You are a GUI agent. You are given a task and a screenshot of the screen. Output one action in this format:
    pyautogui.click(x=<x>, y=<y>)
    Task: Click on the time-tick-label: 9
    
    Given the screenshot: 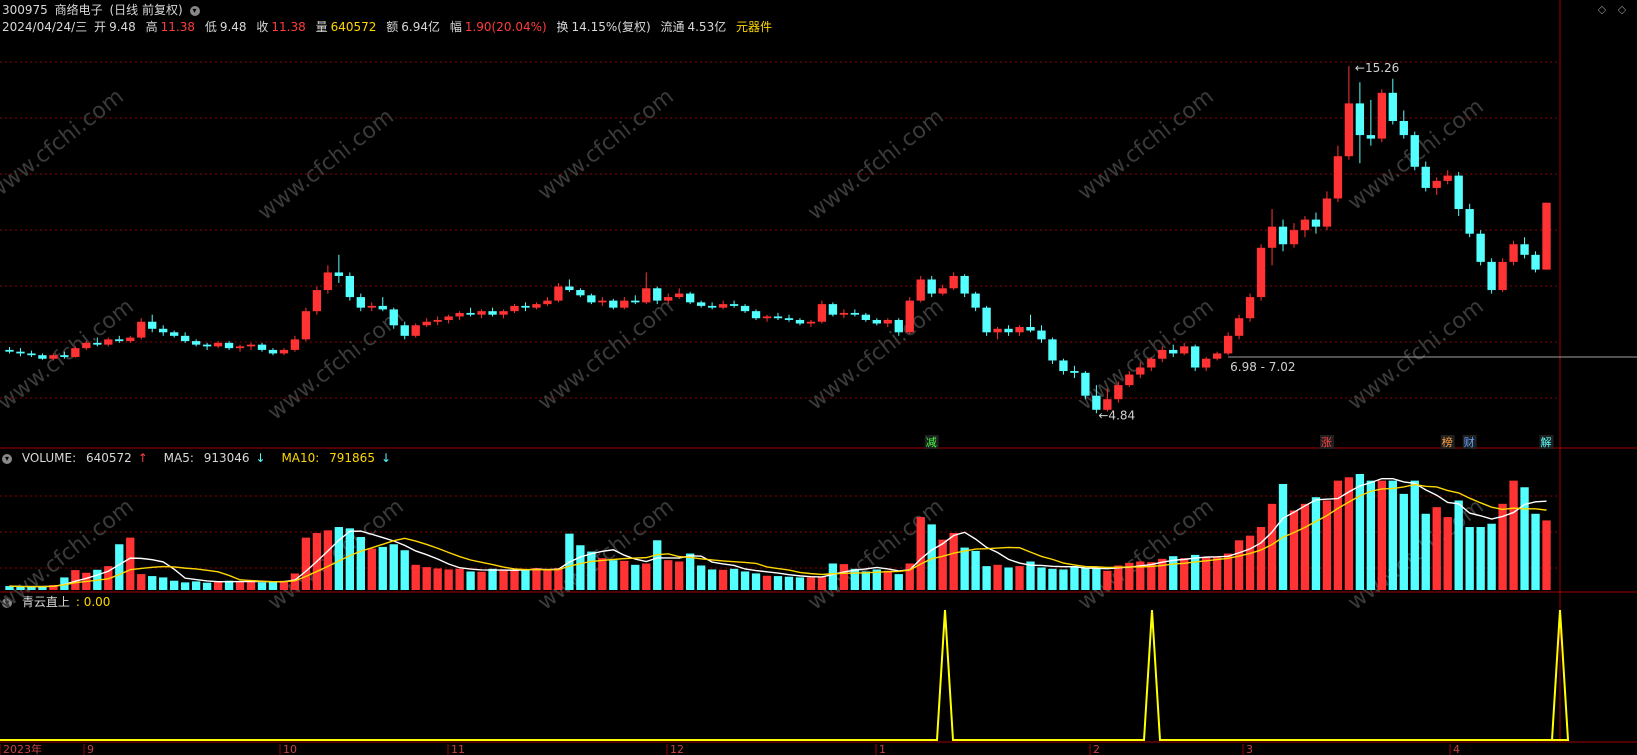 What is the action you would take?
    pyautogui.click(x=90, y=749)
    